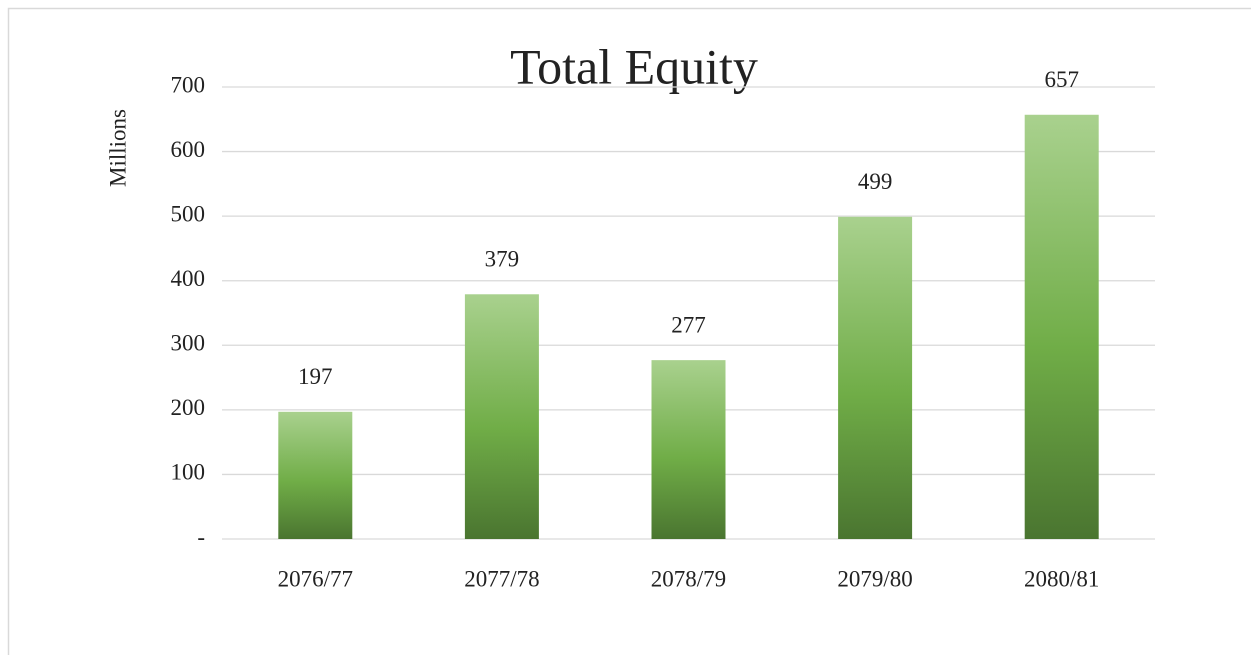 This screenshot has height=655, width=1251. Describe the element at coordinates (1061, 79) in the screenshot. I see `value-label: 657` at that location.